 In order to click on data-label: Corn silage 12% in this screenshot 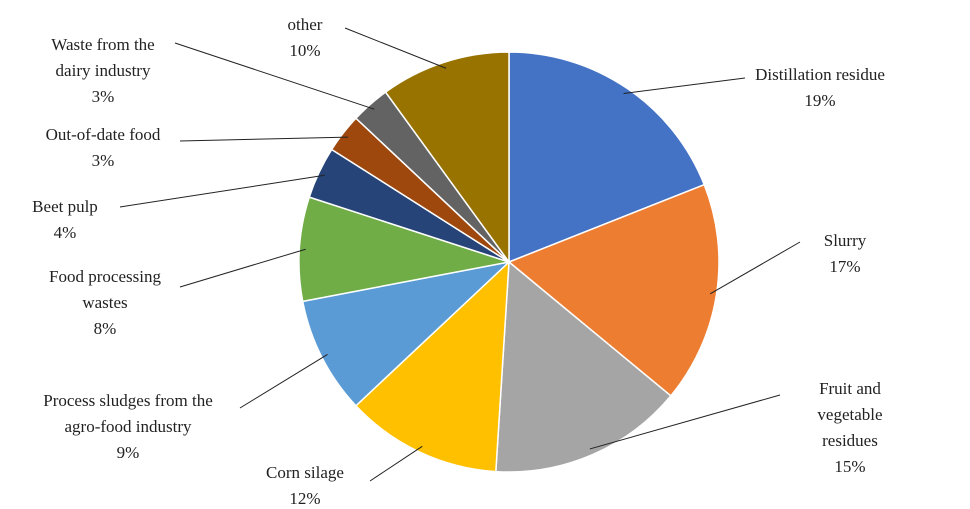, I will do `click(305, 484)`.